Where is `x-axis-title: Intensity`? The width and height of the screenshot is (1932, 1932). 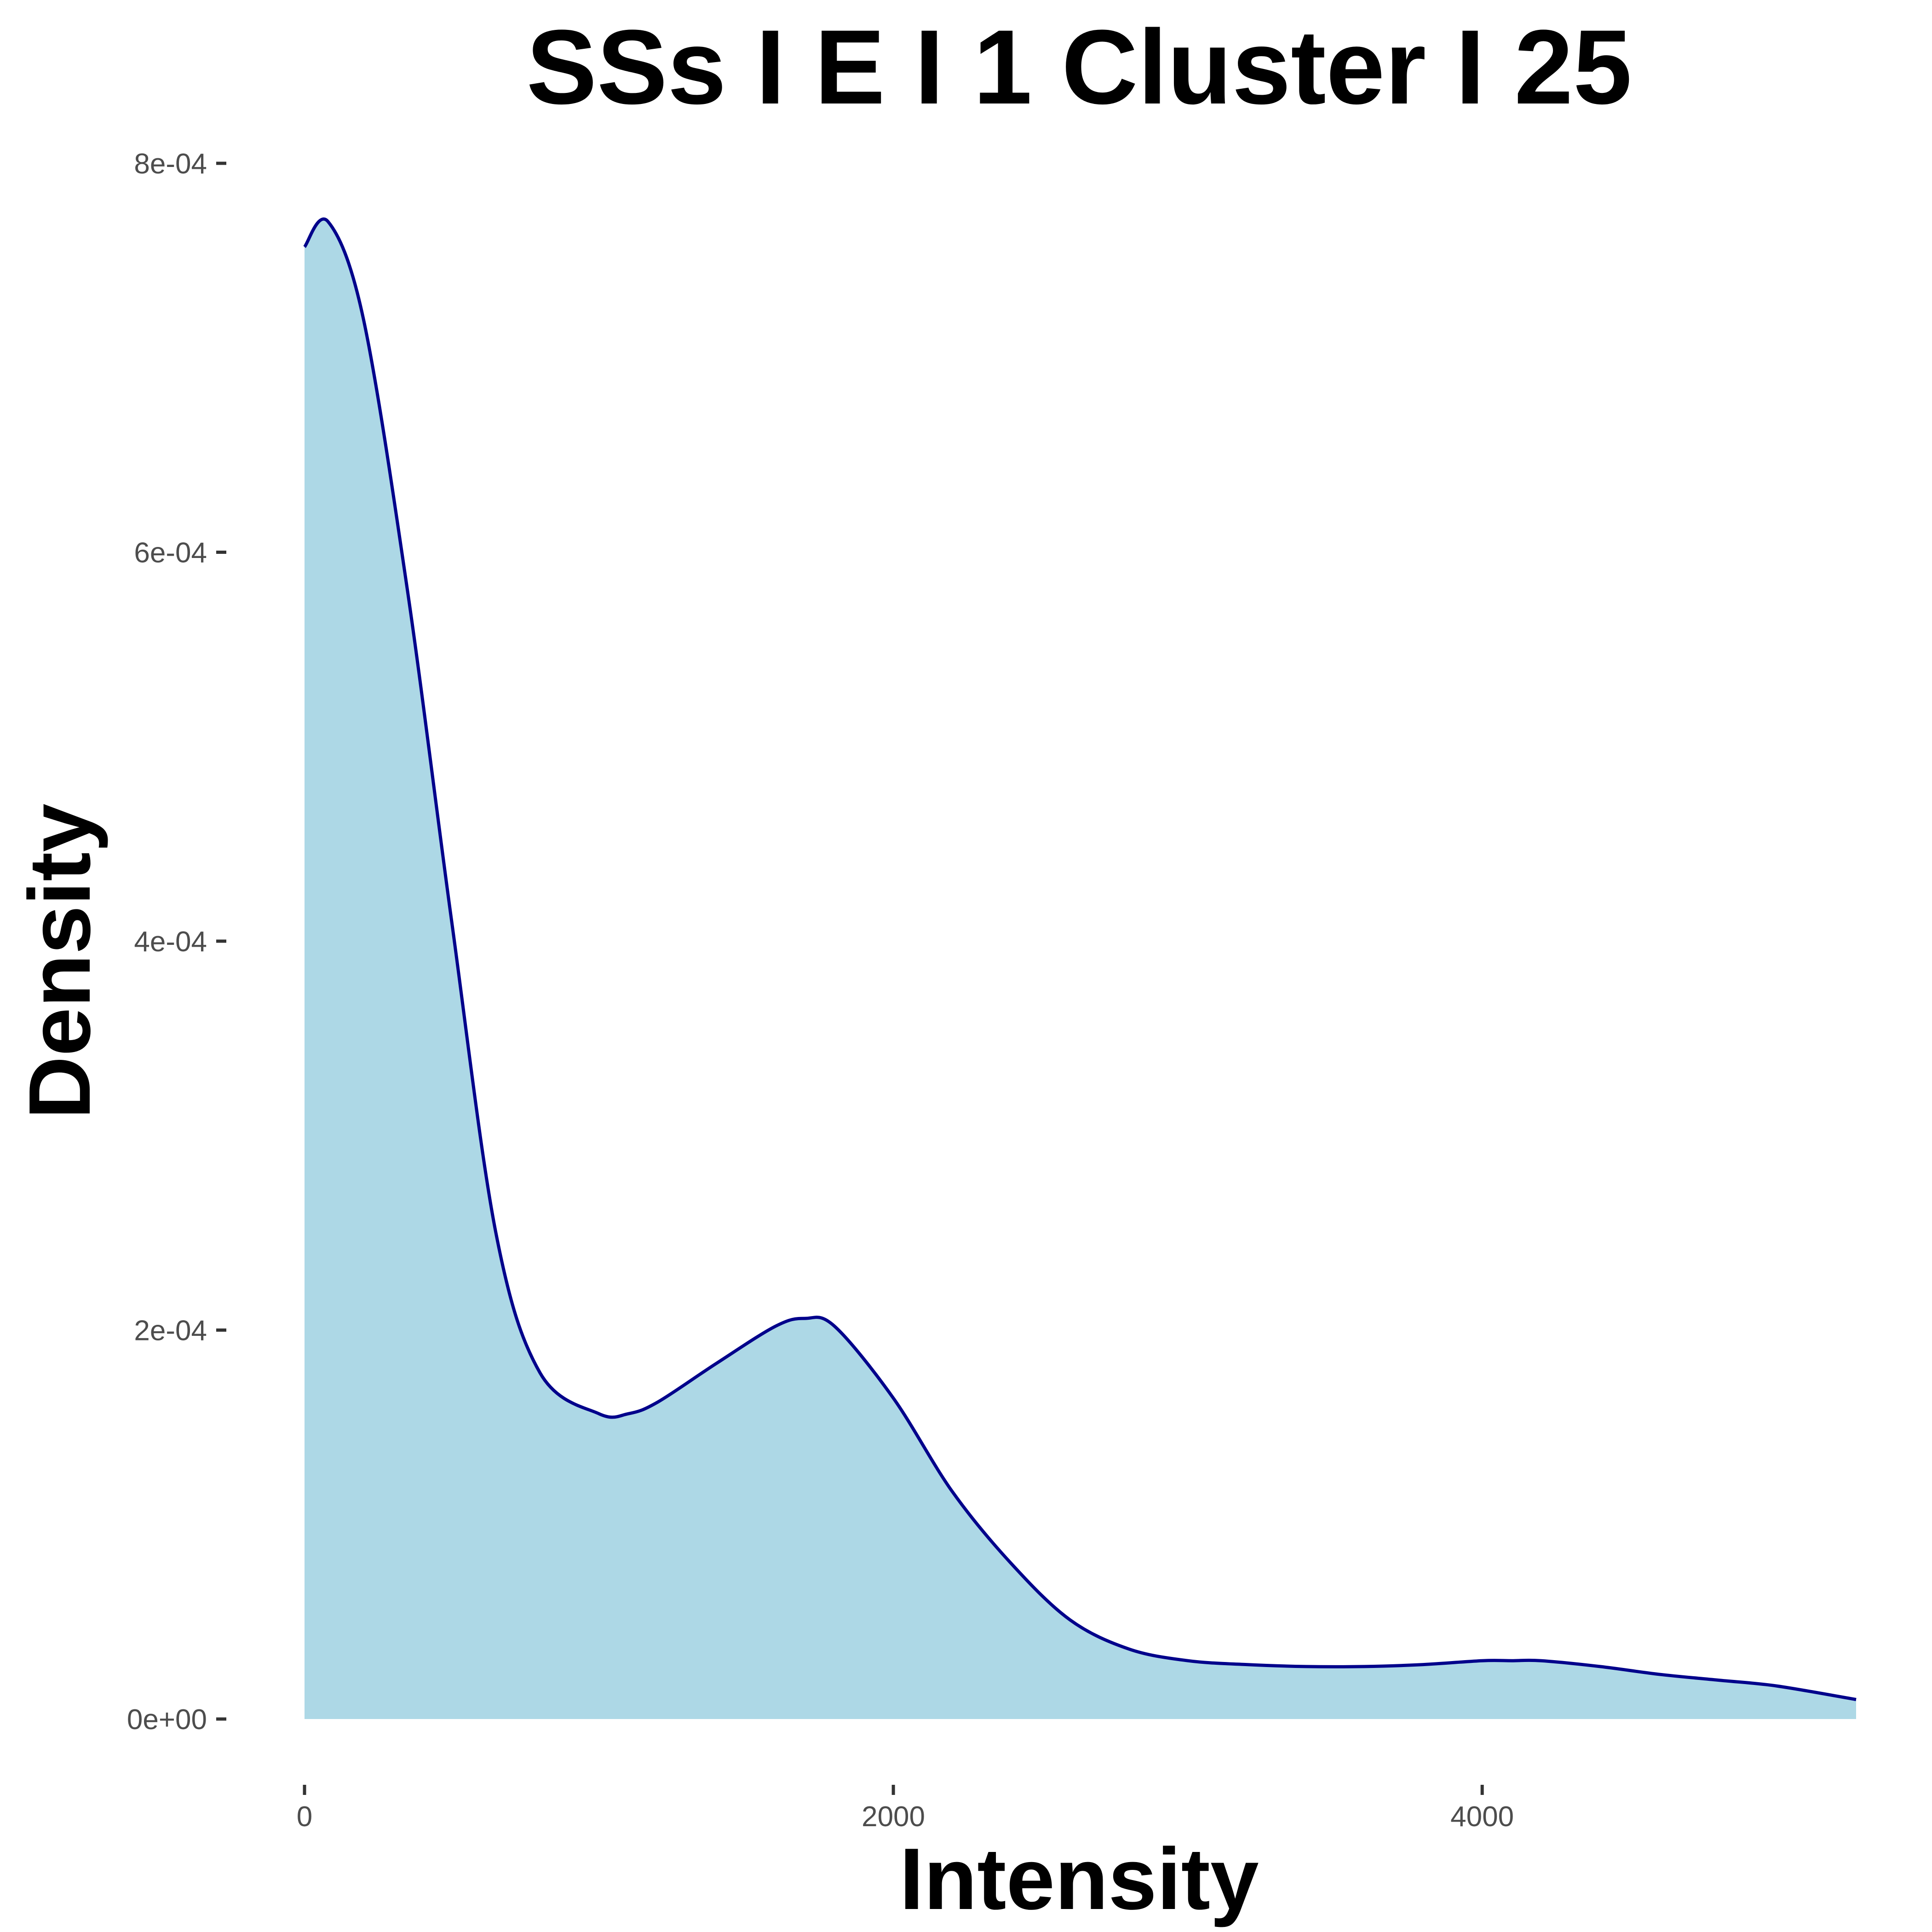 x-axis-title: Intensity is located at coordinates (1079, 1879).